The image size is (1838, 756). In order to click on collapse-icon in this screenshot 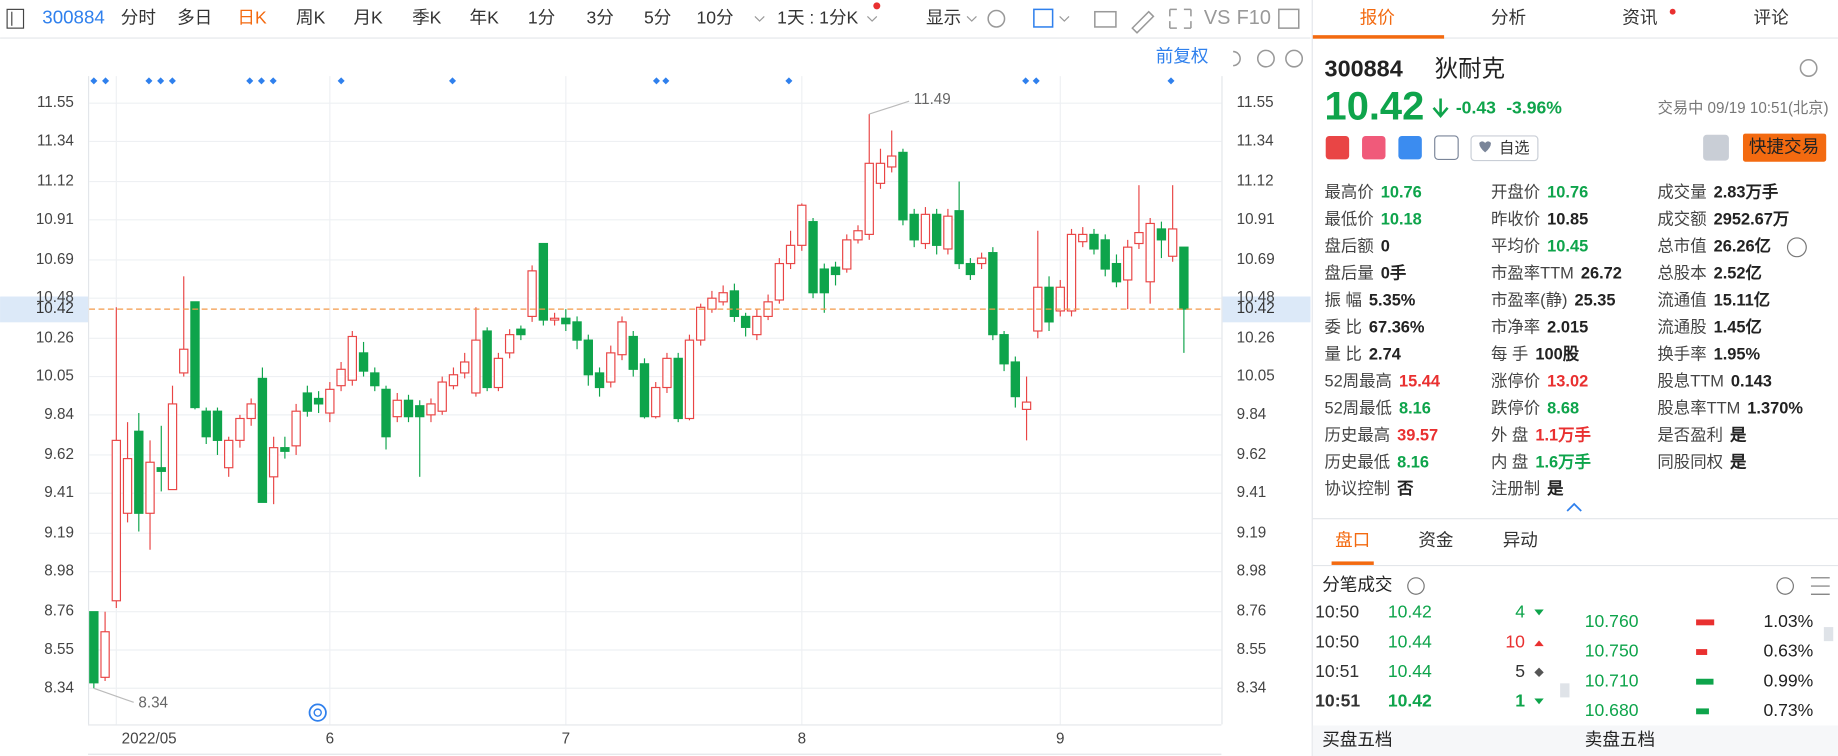, I will do `click(1574, 507)`.